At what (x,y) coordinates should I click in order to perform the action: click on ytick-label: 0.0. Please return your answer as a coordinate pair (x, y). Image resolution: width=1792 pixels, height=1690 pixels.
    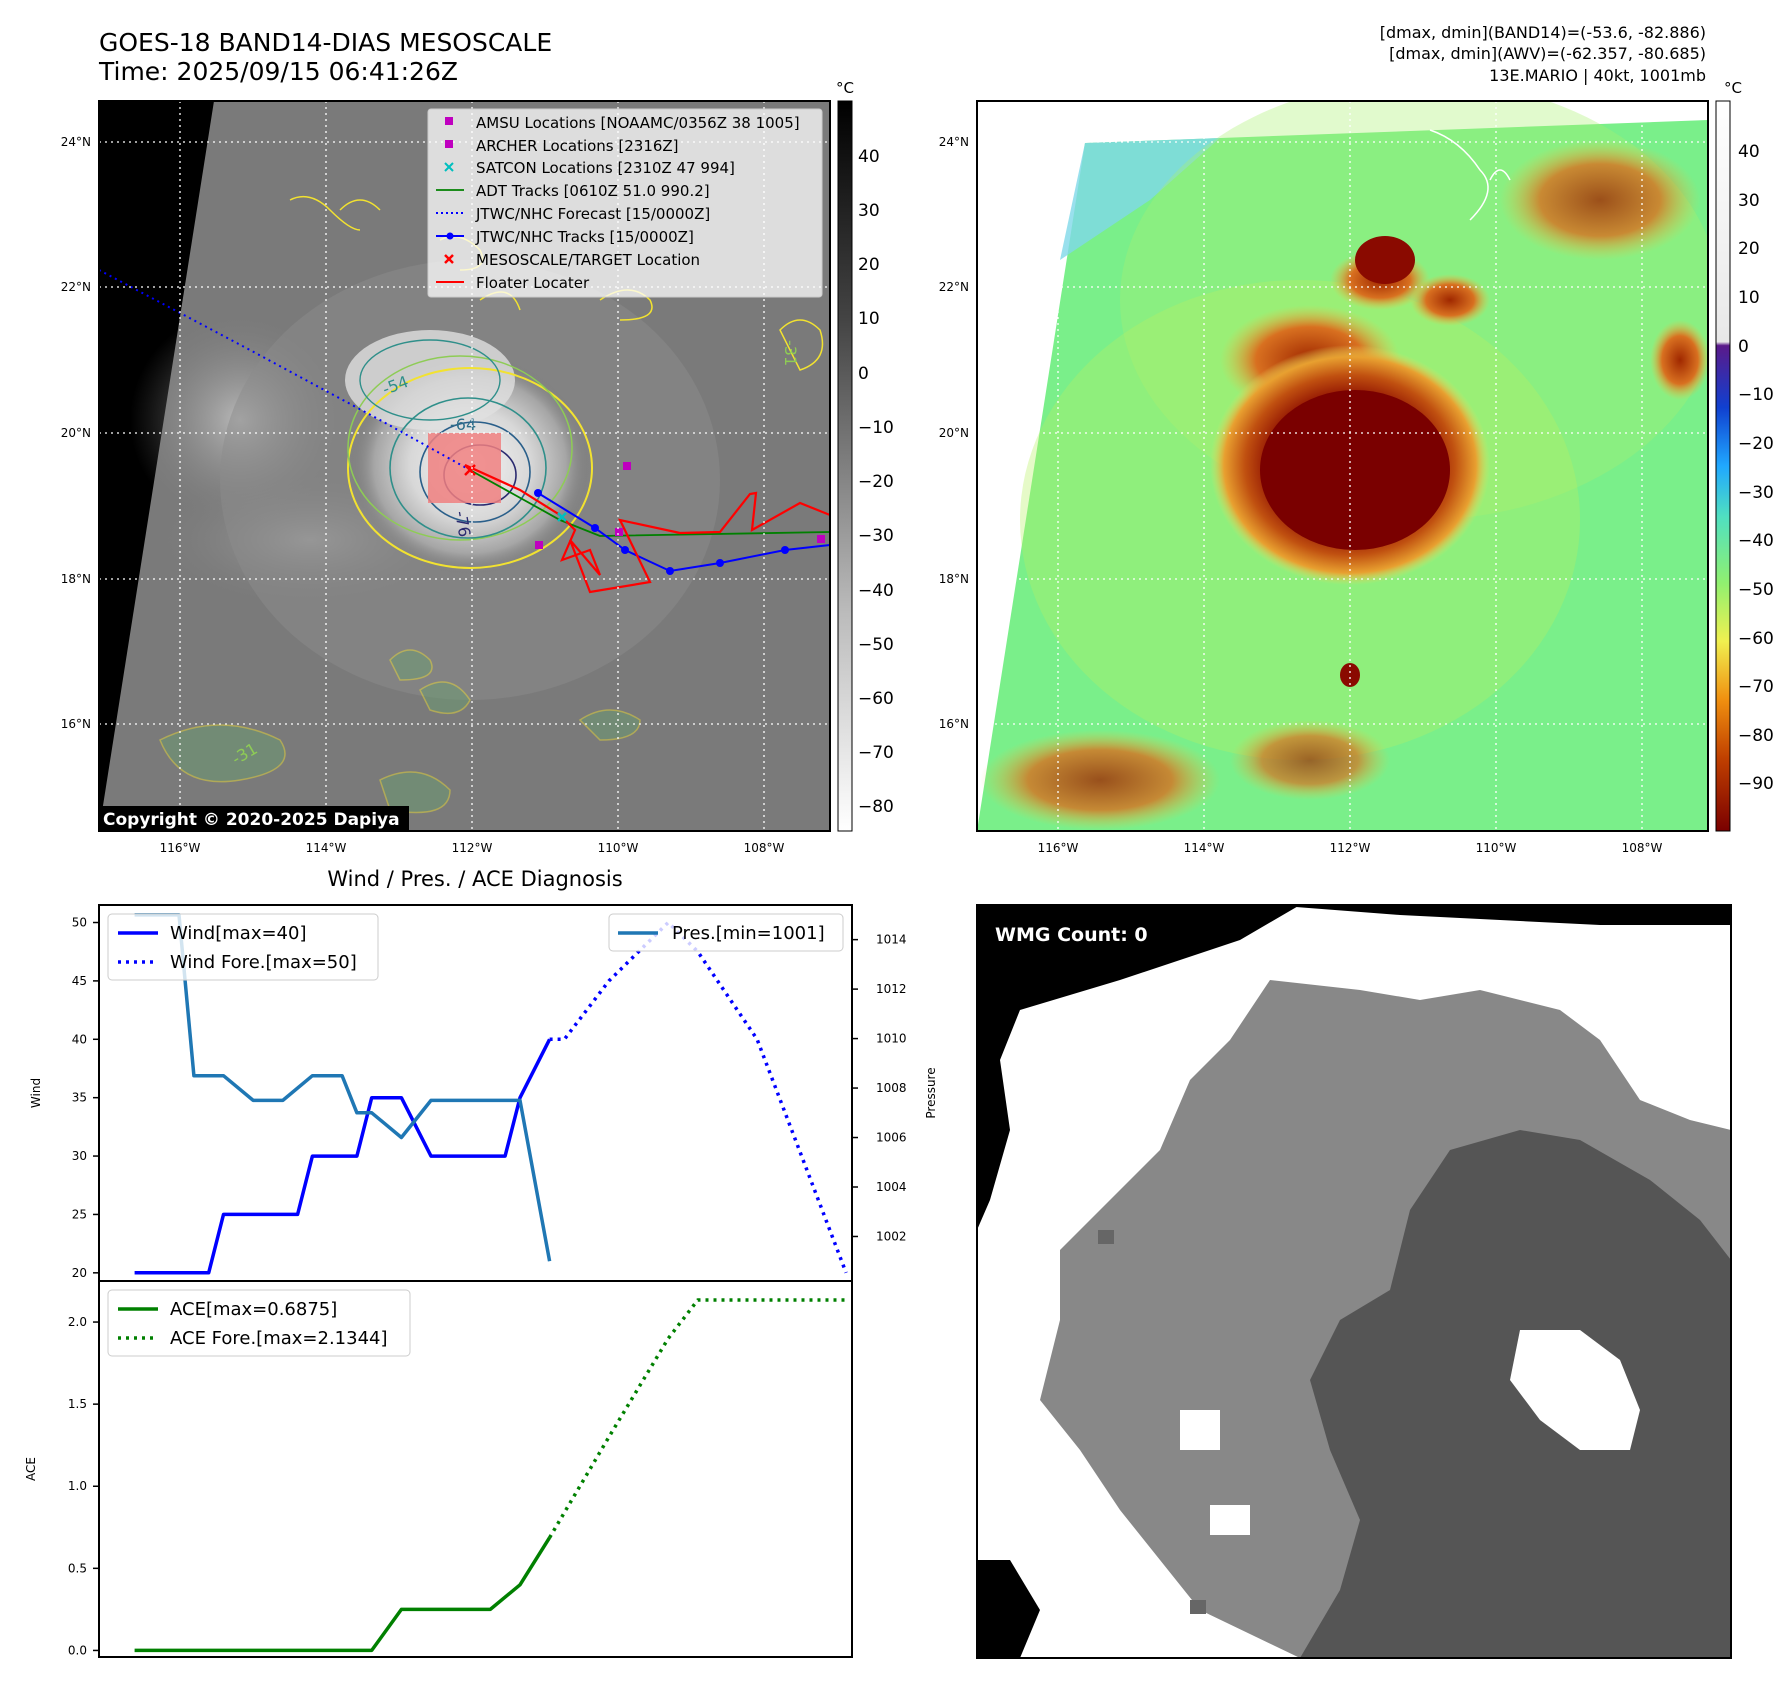
    Looking at the image, I should click on (77, 1650).